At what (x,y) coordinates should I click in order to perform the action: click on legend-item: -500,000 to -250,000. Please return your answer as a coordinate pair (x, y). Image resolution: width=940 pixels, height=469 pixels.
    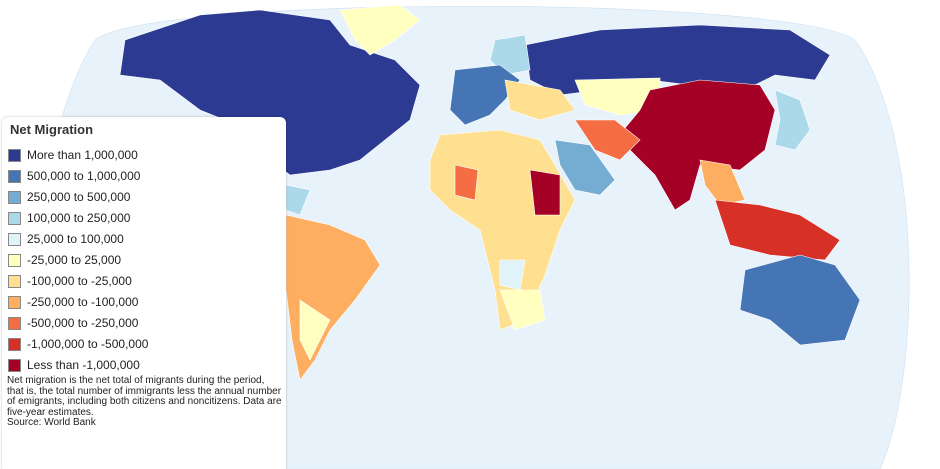
    Looking at the image, I should click on (73, 323).